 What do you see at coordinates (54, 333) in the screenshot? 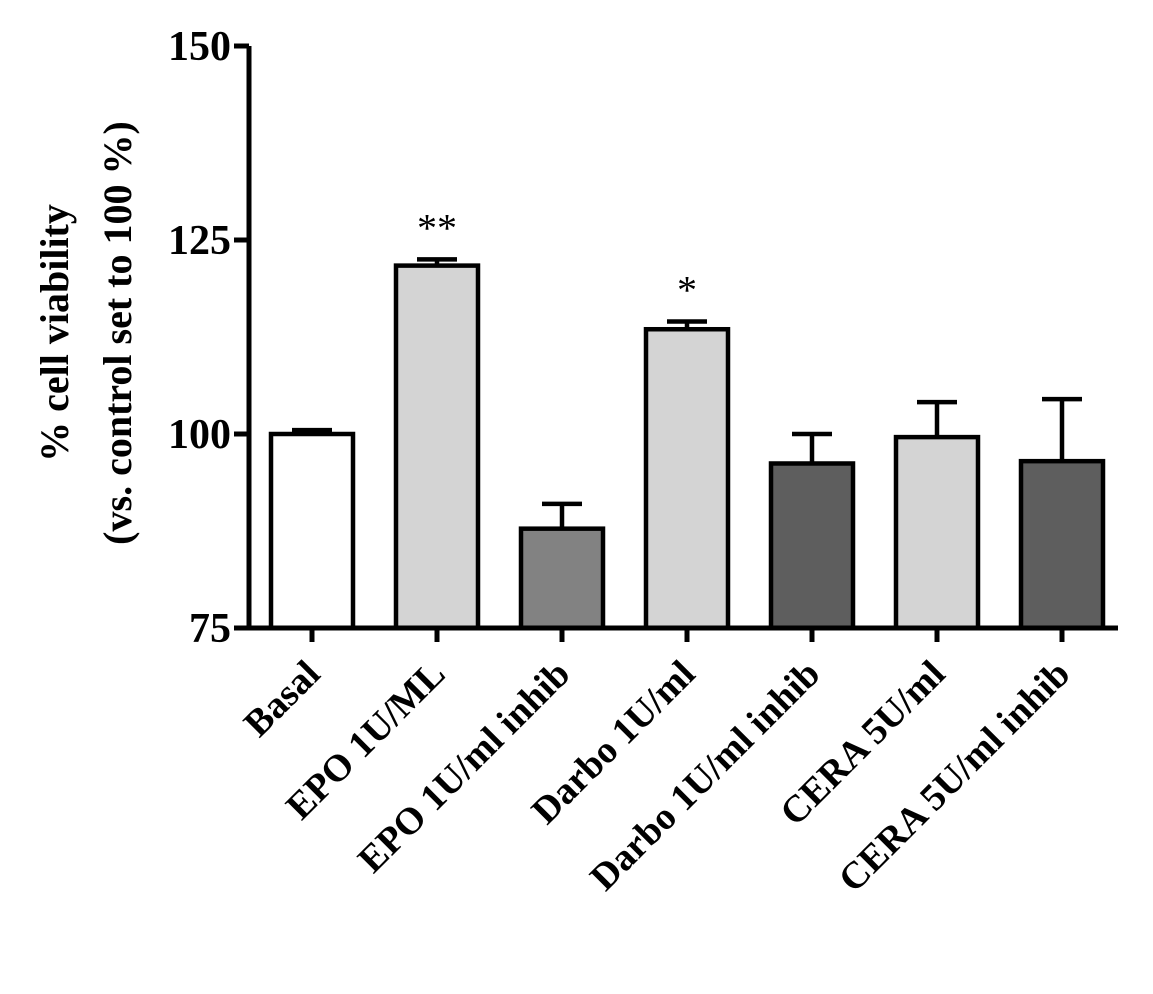
I see `y-axis-title-line1: % cell viability` at bounding box center [54, 333].